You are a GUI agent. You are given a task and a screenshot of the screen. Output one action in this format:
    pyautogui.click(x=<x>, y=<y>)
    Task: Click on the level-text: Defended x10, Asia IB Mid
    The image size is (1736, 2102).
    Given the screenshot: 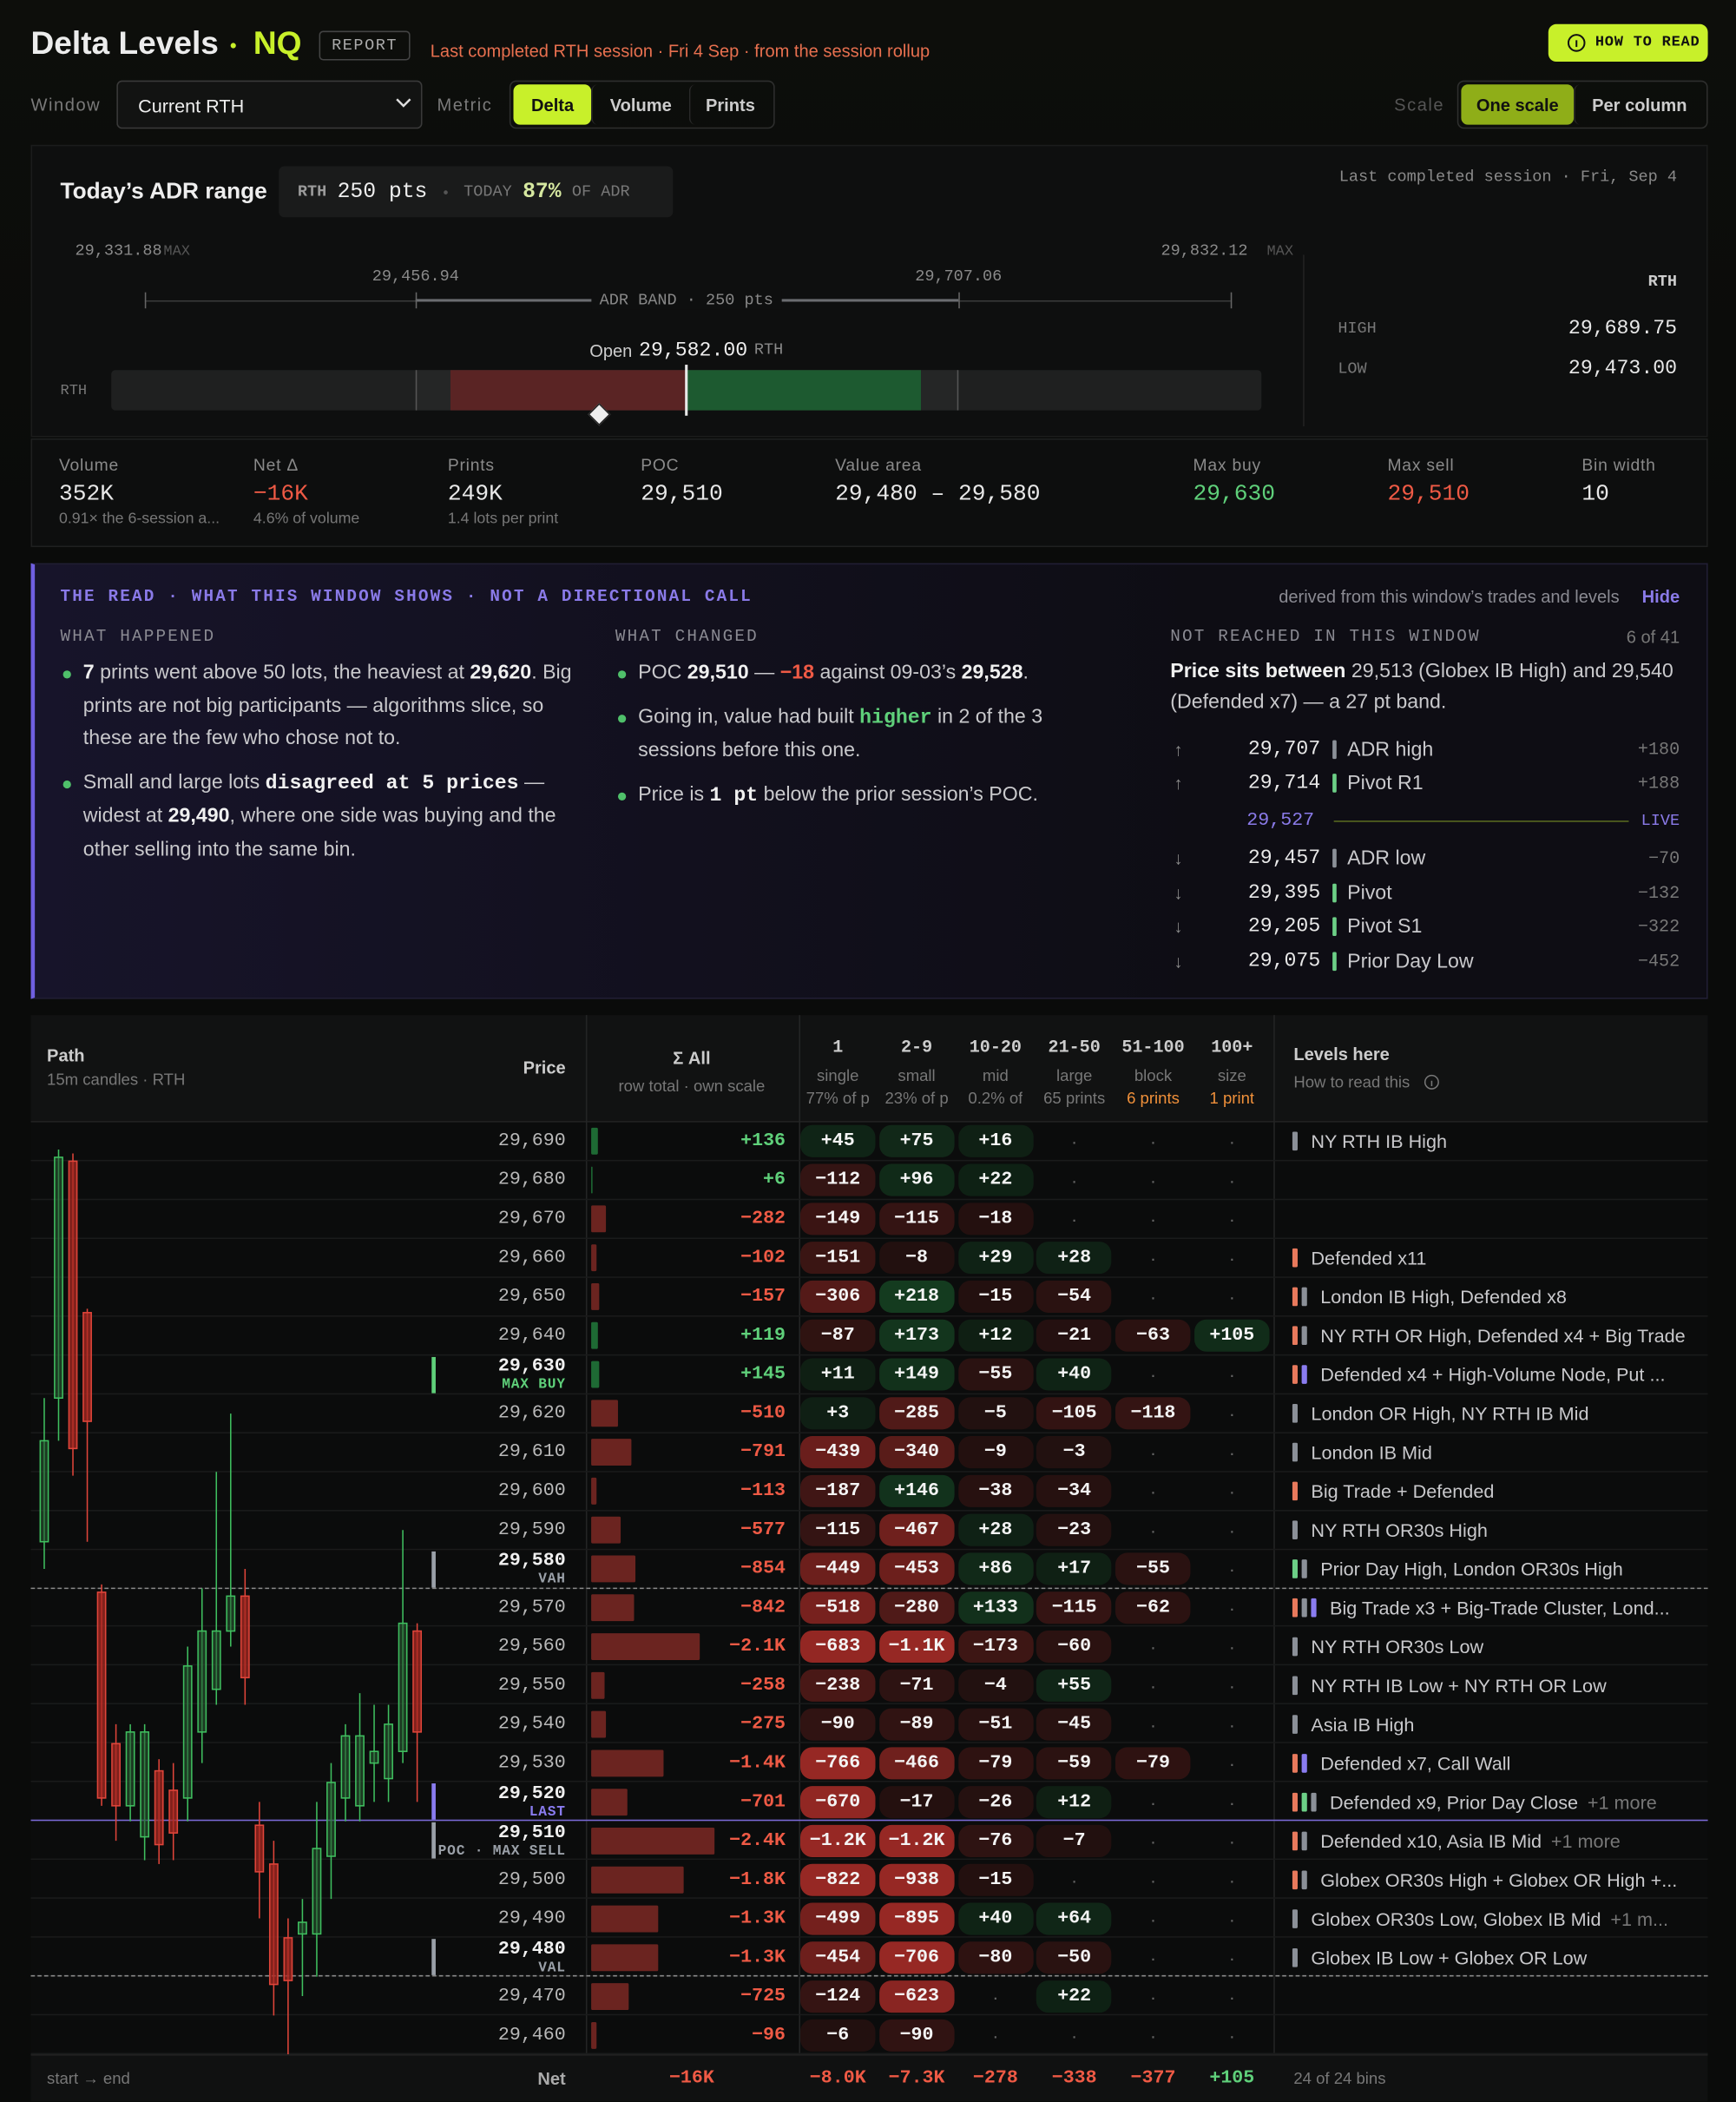 What is the action you would take?
    pyautogui.click(x=1431, y=1840)
    